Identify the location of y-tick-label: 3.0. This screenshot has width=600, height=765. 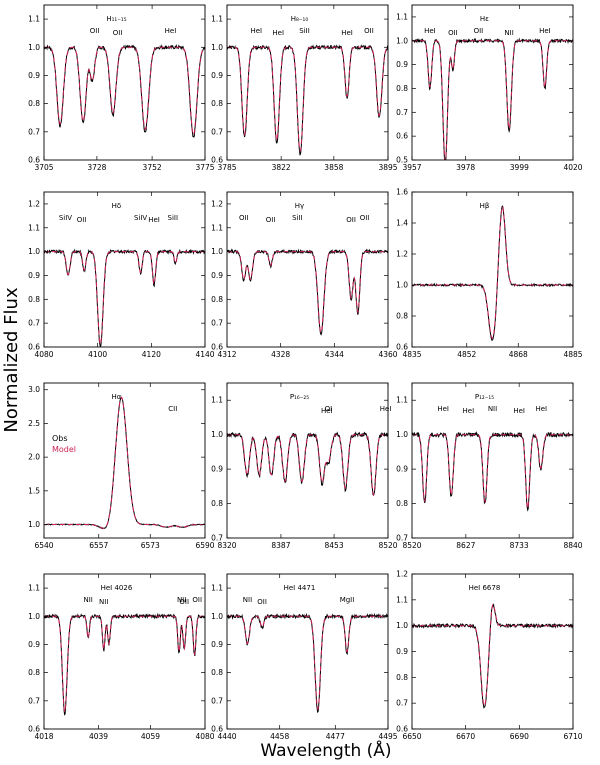
(34, 389).